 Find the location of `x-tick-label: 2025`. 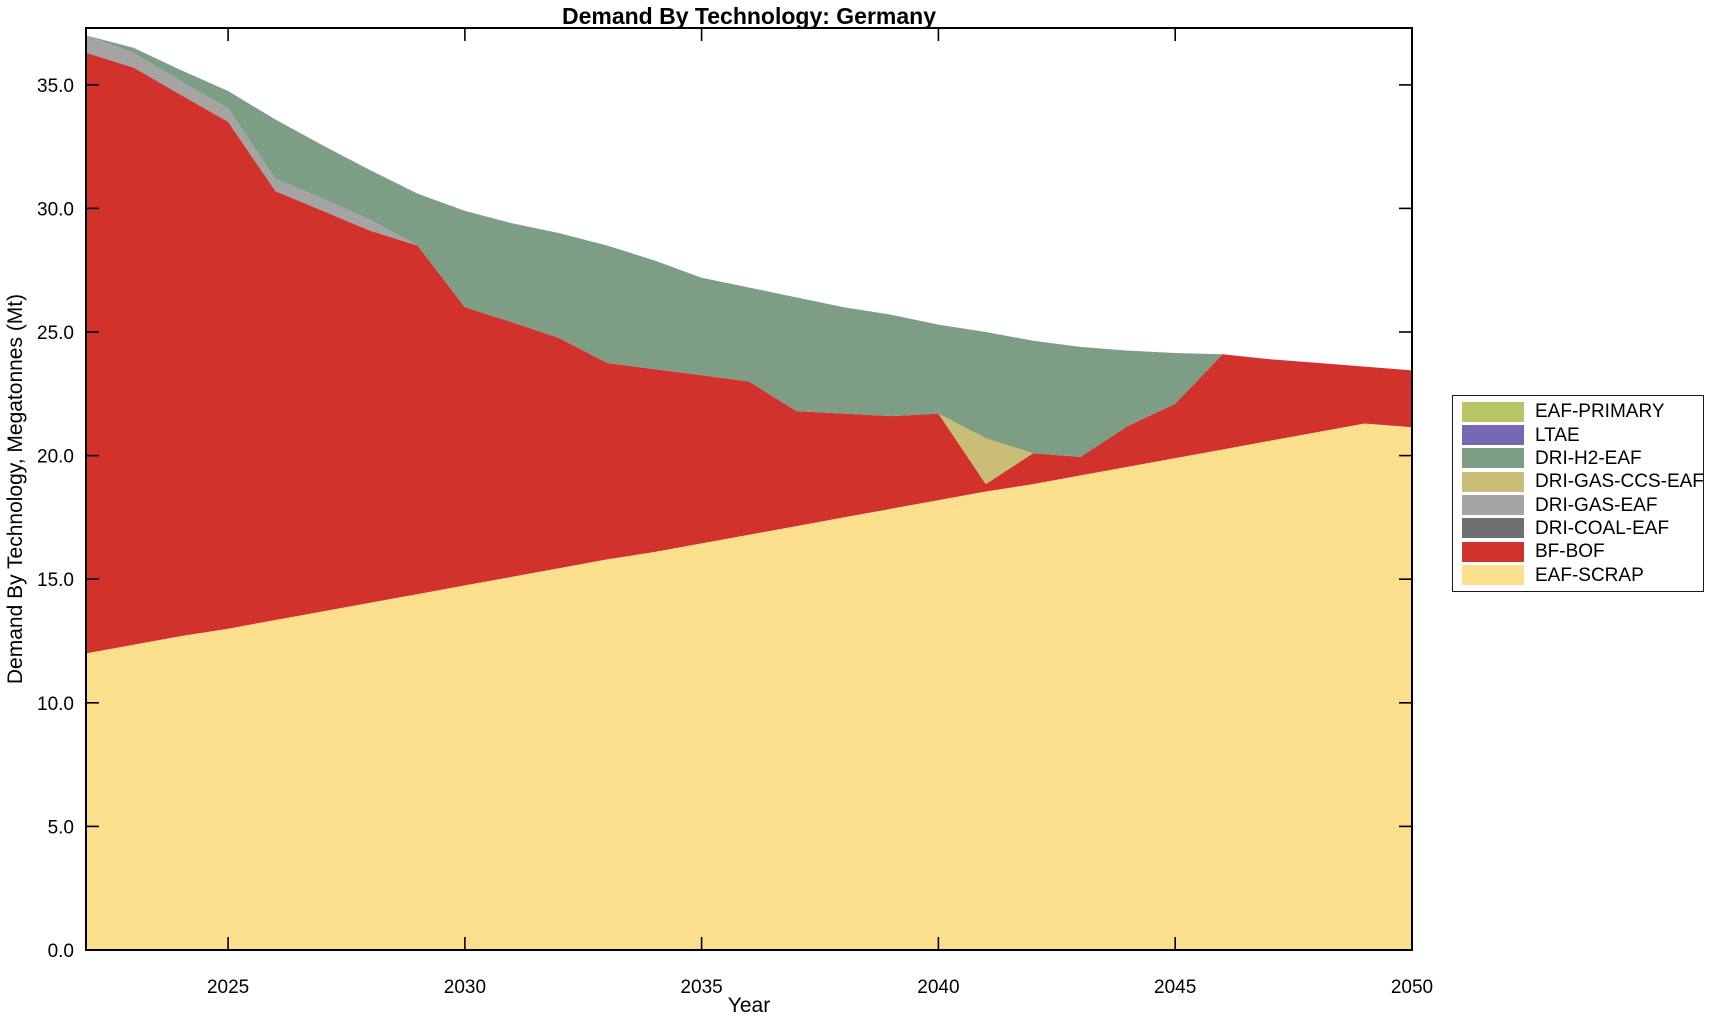

x-tick-label: 2025 is located at coordinates (228, 987).